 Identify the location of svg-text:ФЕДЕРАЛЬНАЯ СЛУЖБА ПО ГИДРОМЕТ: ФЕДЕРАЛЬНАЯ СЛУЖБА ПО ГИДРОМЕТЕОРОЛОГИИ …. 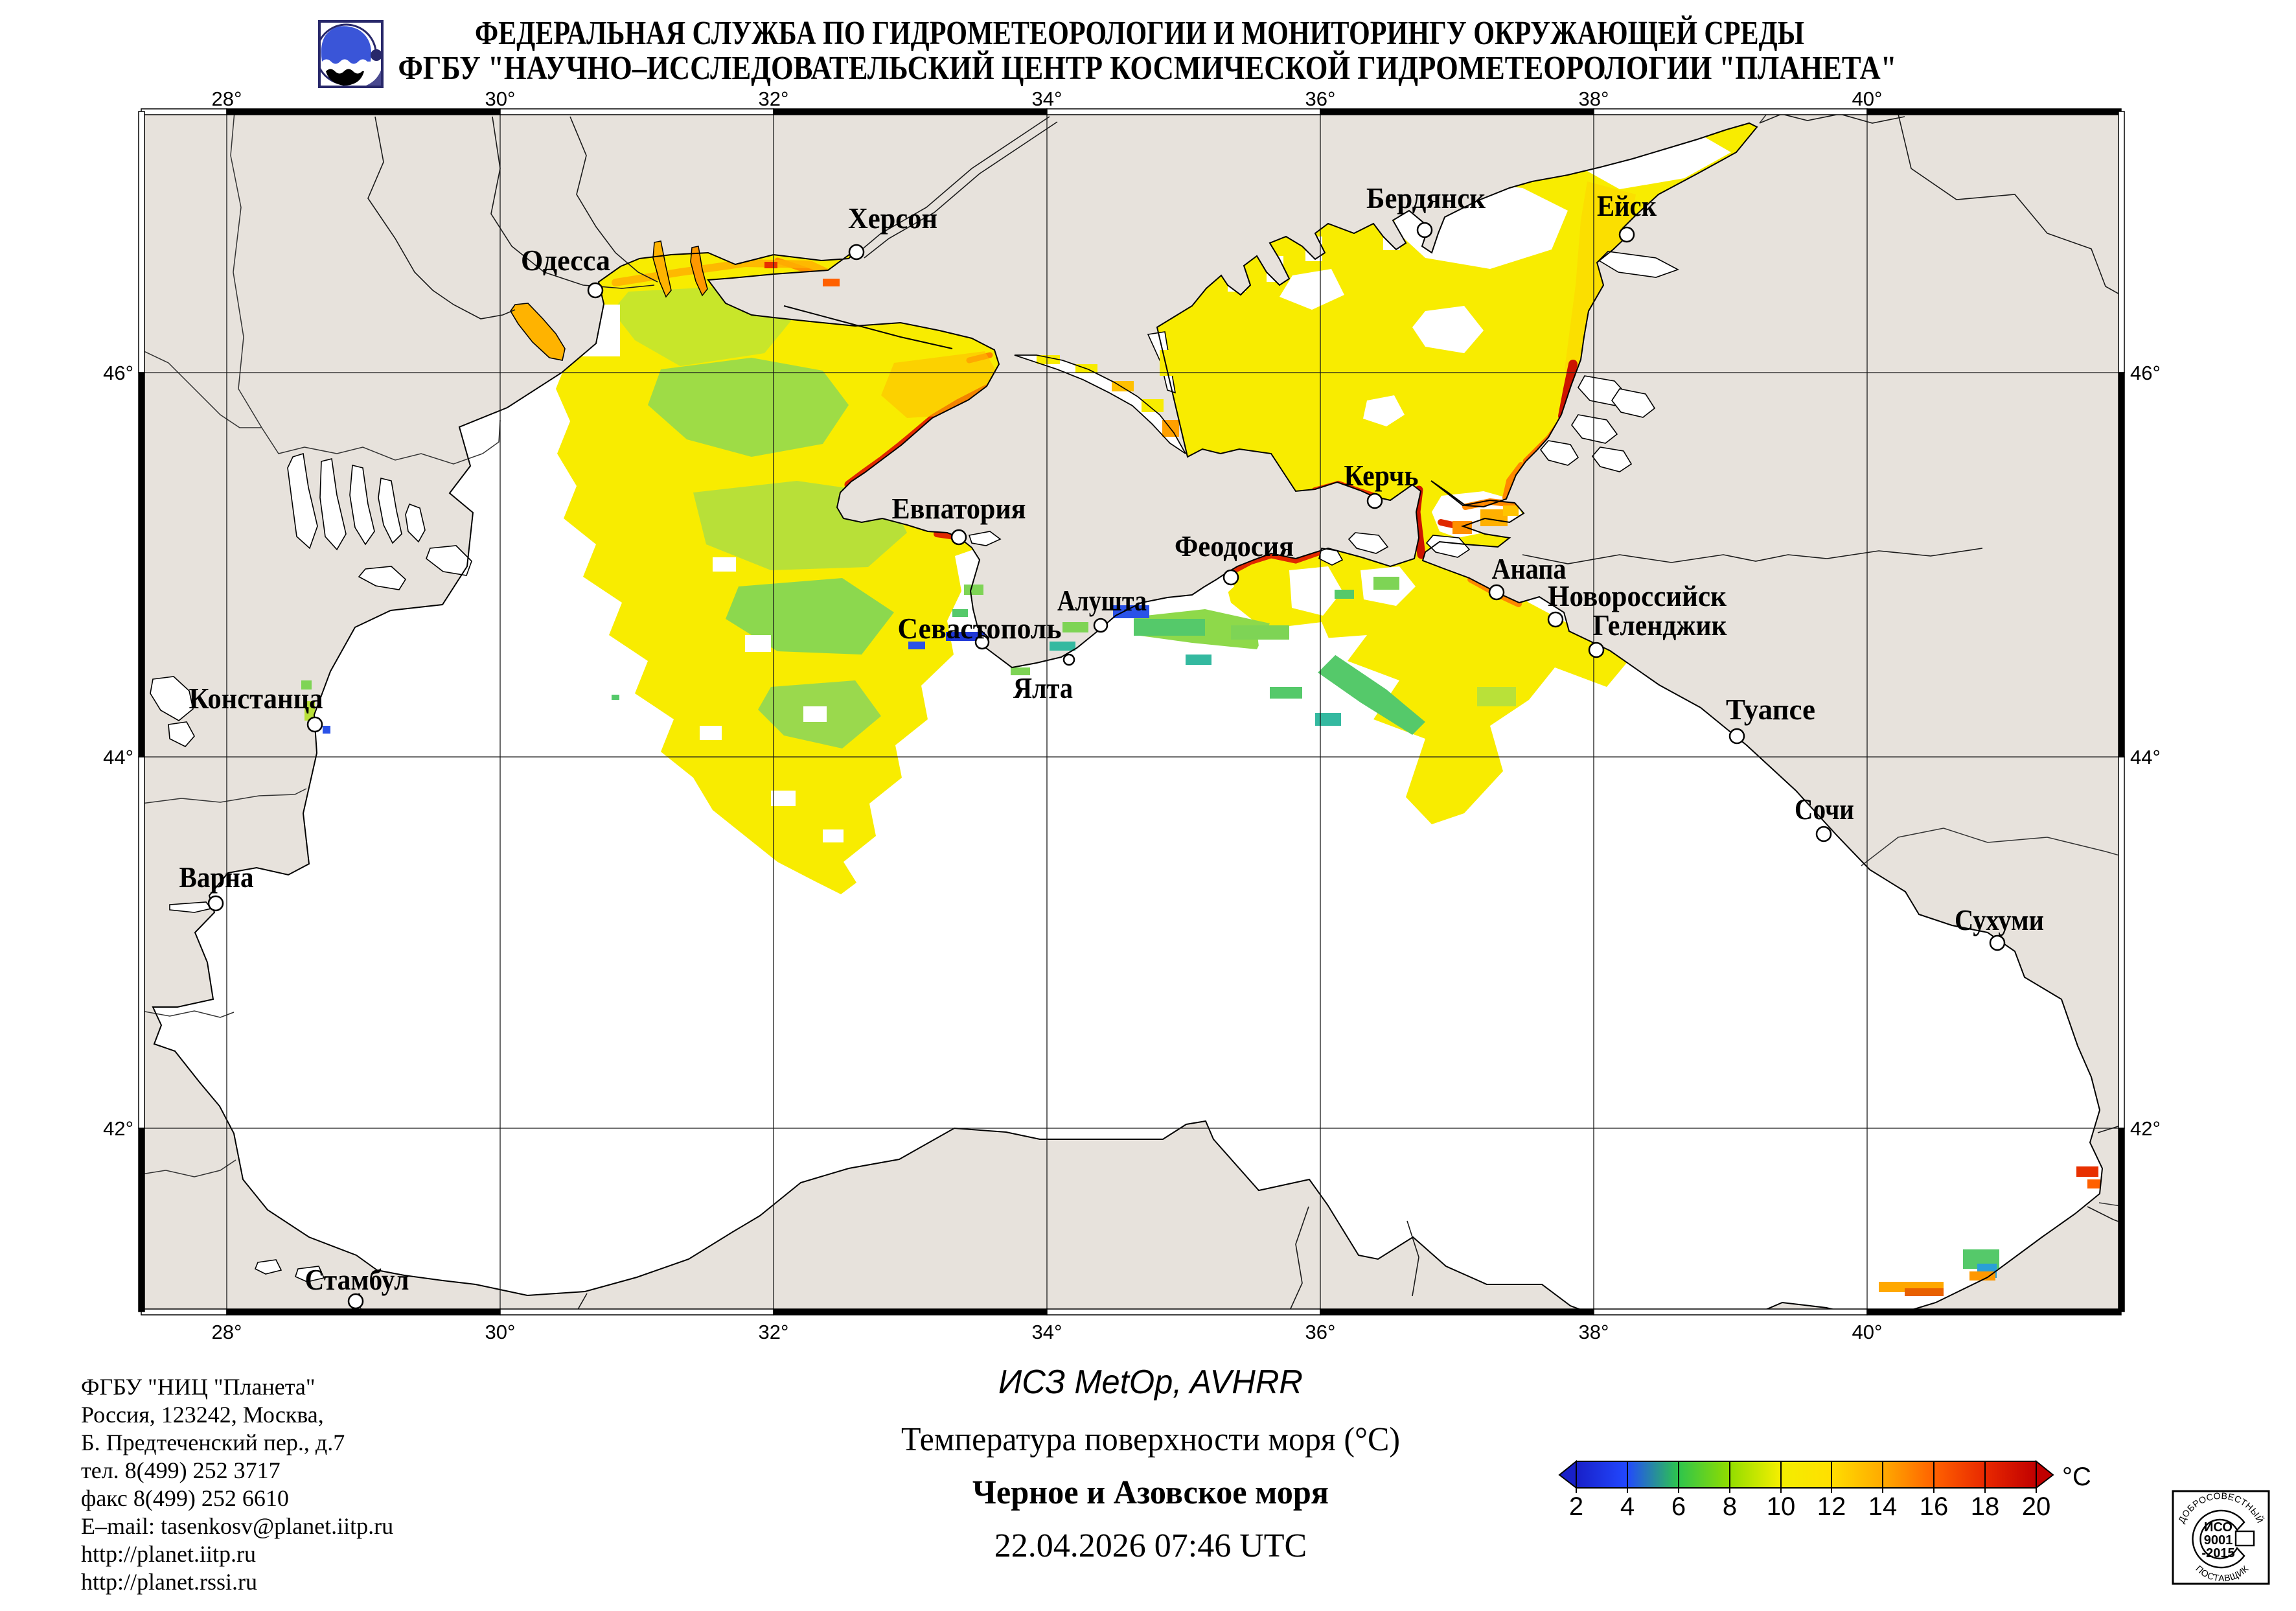
(1139, 33).